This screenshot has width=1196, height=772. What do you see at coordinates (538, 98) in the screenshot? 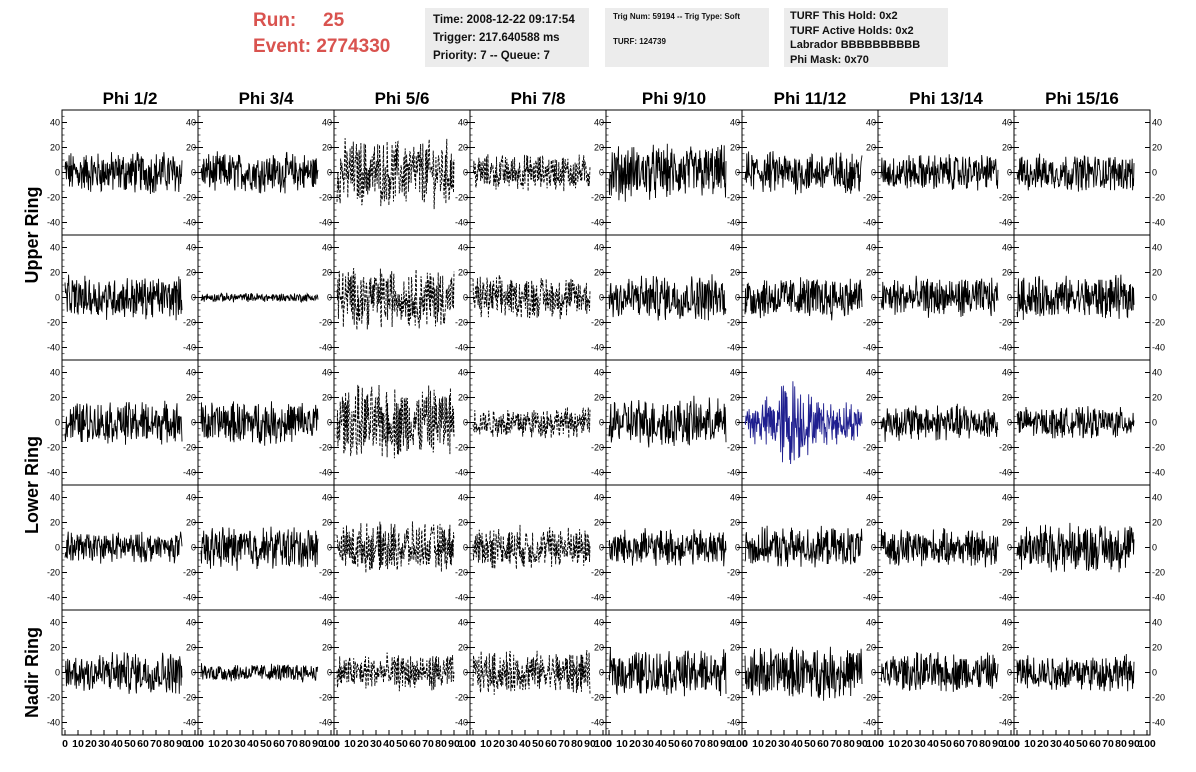
I see `column-title: Phi 7/8` at bounding box center [538, 98].